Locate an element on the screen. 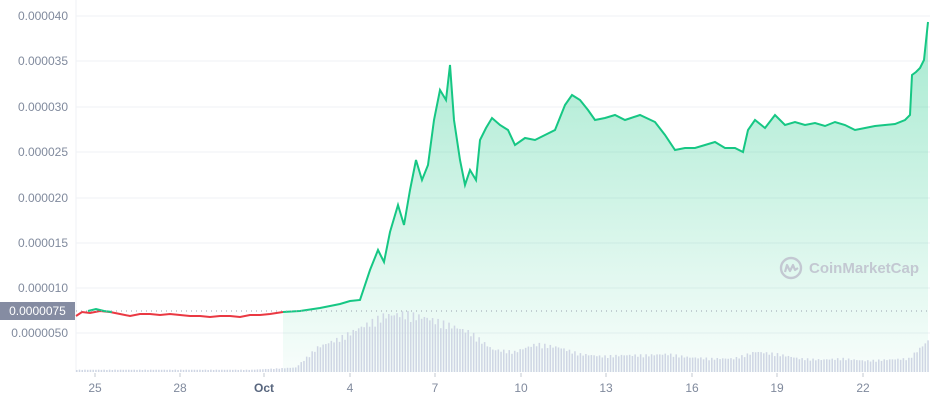 The height and width of the screenshot is (400, 930). x-tick-label: 28 is located at coordinates (180, 388).